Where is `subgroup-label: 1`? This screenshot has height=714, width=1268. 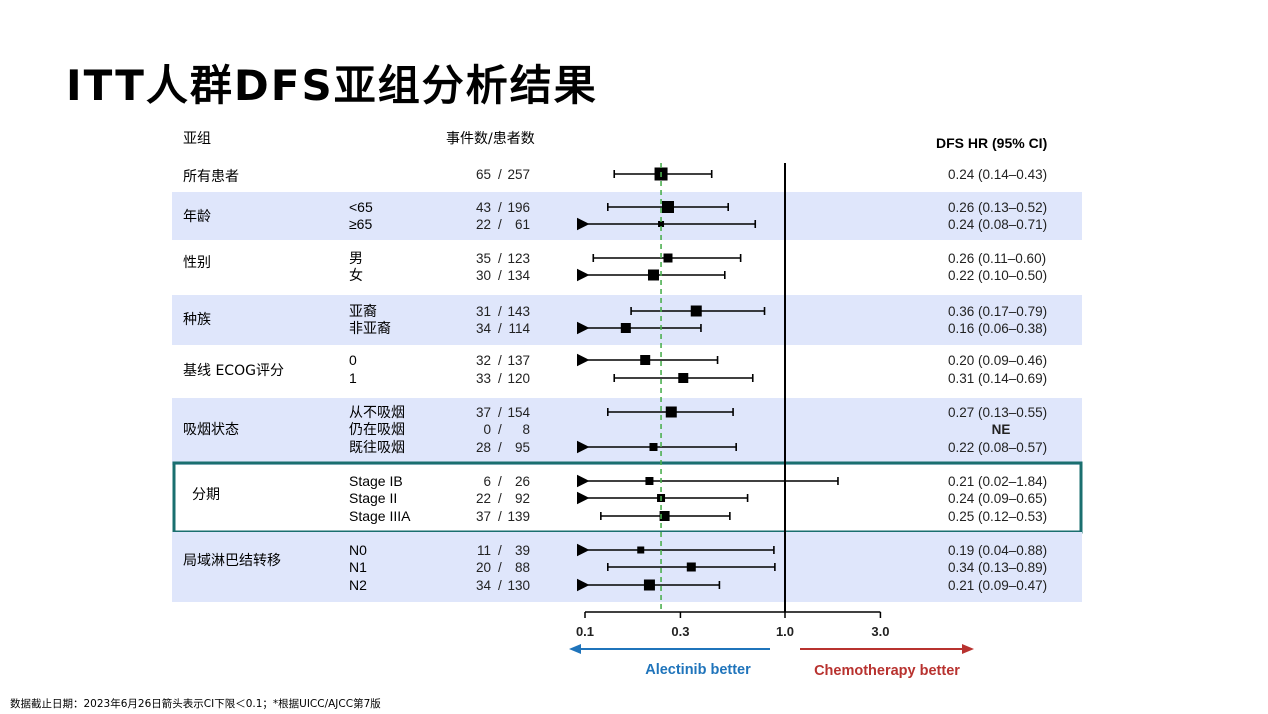
subgroup-label: 1 is located at coordinates (353, 378).